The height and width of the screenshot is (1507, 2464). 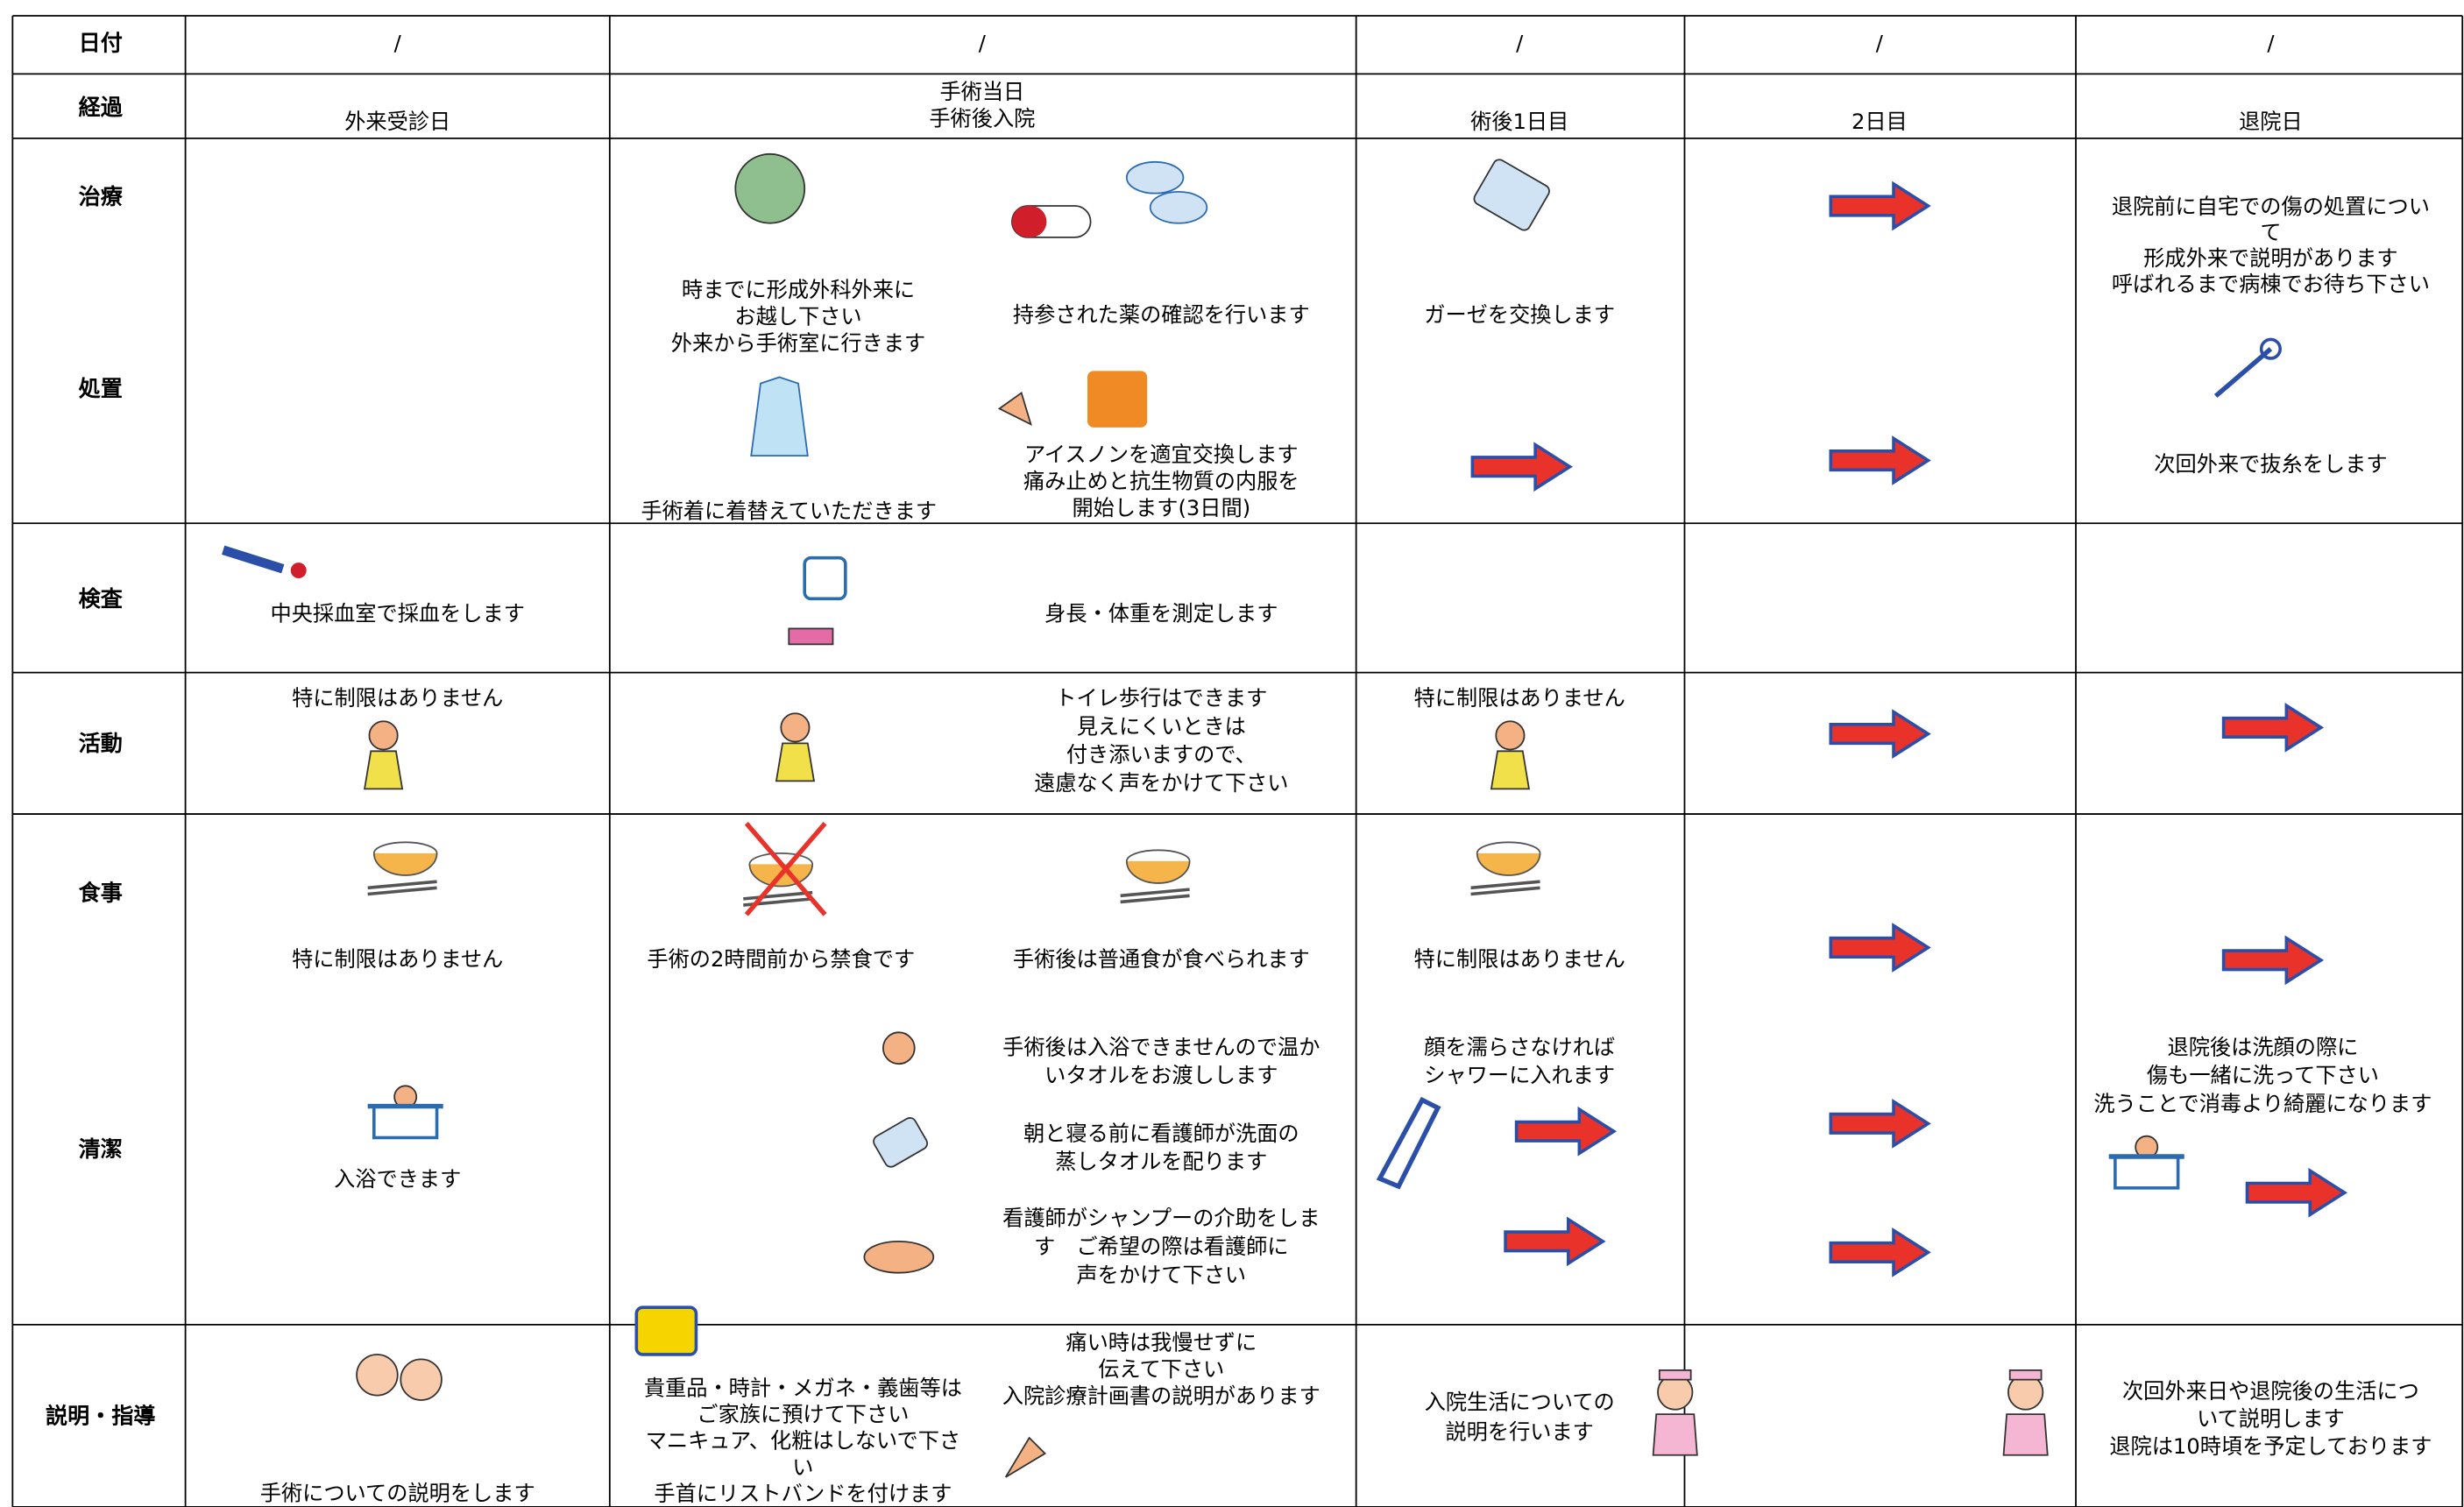 I want to click on cell-text: 貴重品・時計・メガネ・義歯等は, so click(x=803, y=1388).